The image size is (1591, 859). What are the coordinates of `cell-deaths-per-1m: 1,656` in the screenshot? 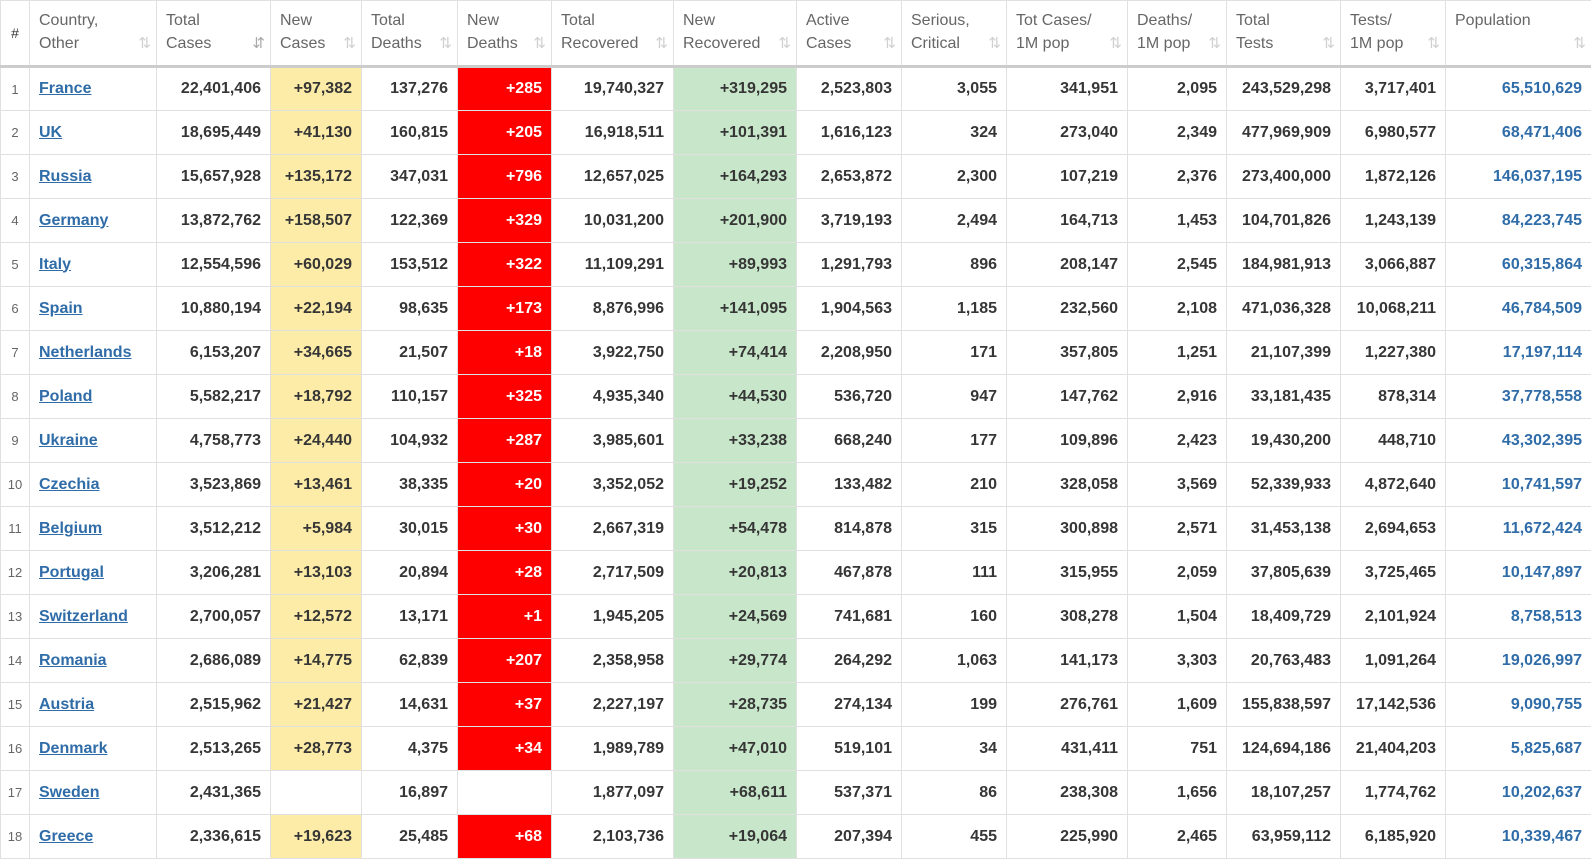 It's located at (1177, 793).